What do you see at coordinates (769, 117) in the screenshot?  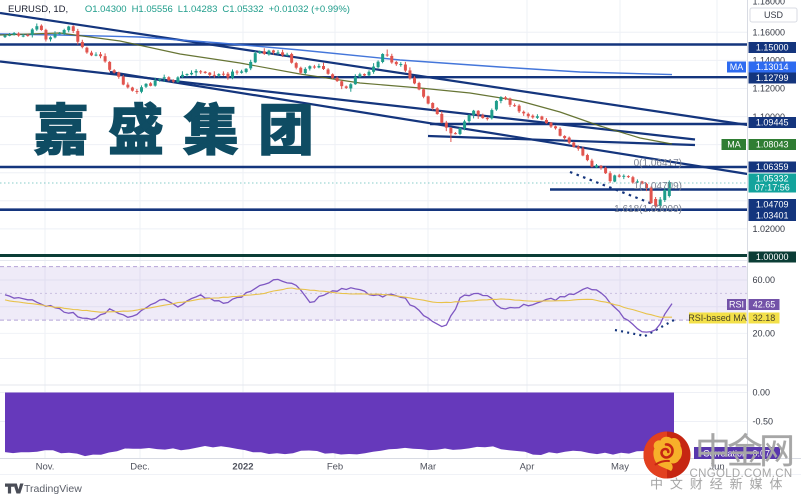 I see `svg-text: 1.10000` at bounding box center [769, 117].